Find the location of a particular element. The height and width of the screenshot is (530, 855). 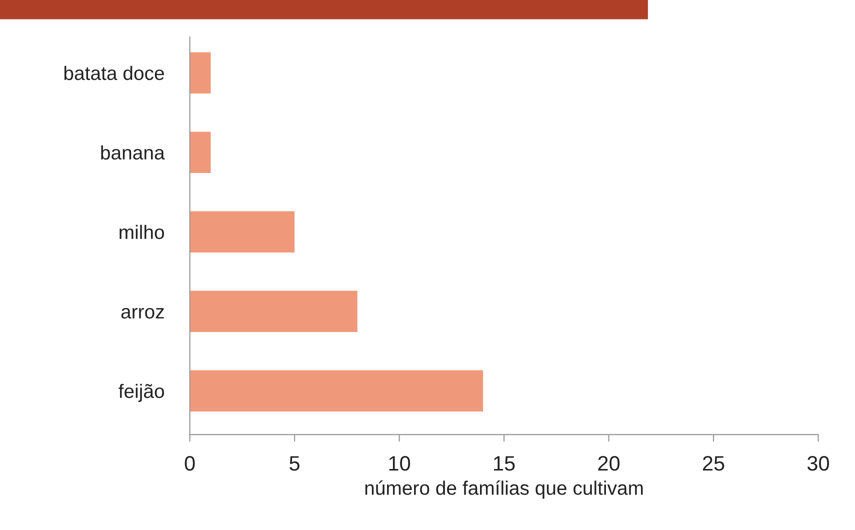

x-tick-label: 0 is located at coordinates (189, 463).